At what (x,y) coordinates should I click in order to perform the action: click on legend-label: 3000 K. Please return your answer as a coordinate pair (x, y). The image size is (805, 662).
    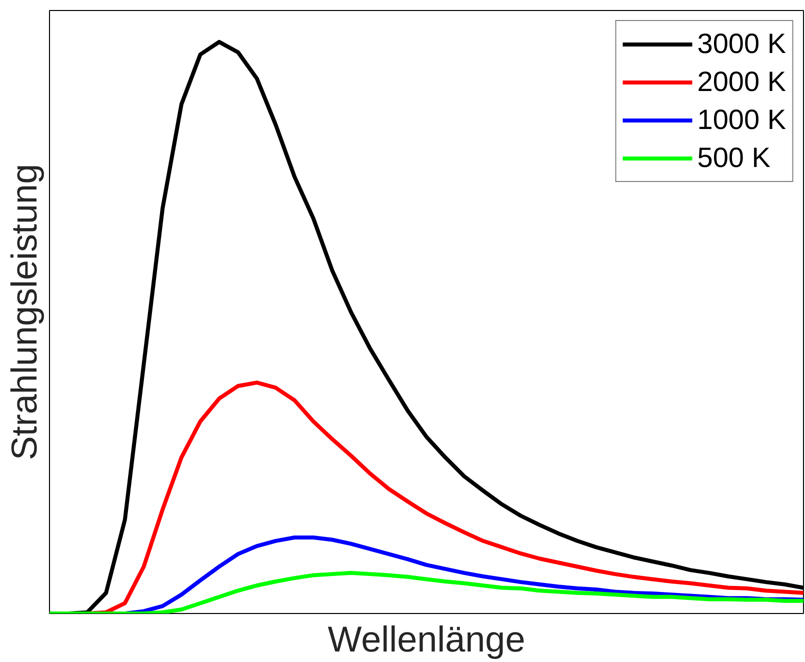
    Looking at the image, I should click on (741, 44).